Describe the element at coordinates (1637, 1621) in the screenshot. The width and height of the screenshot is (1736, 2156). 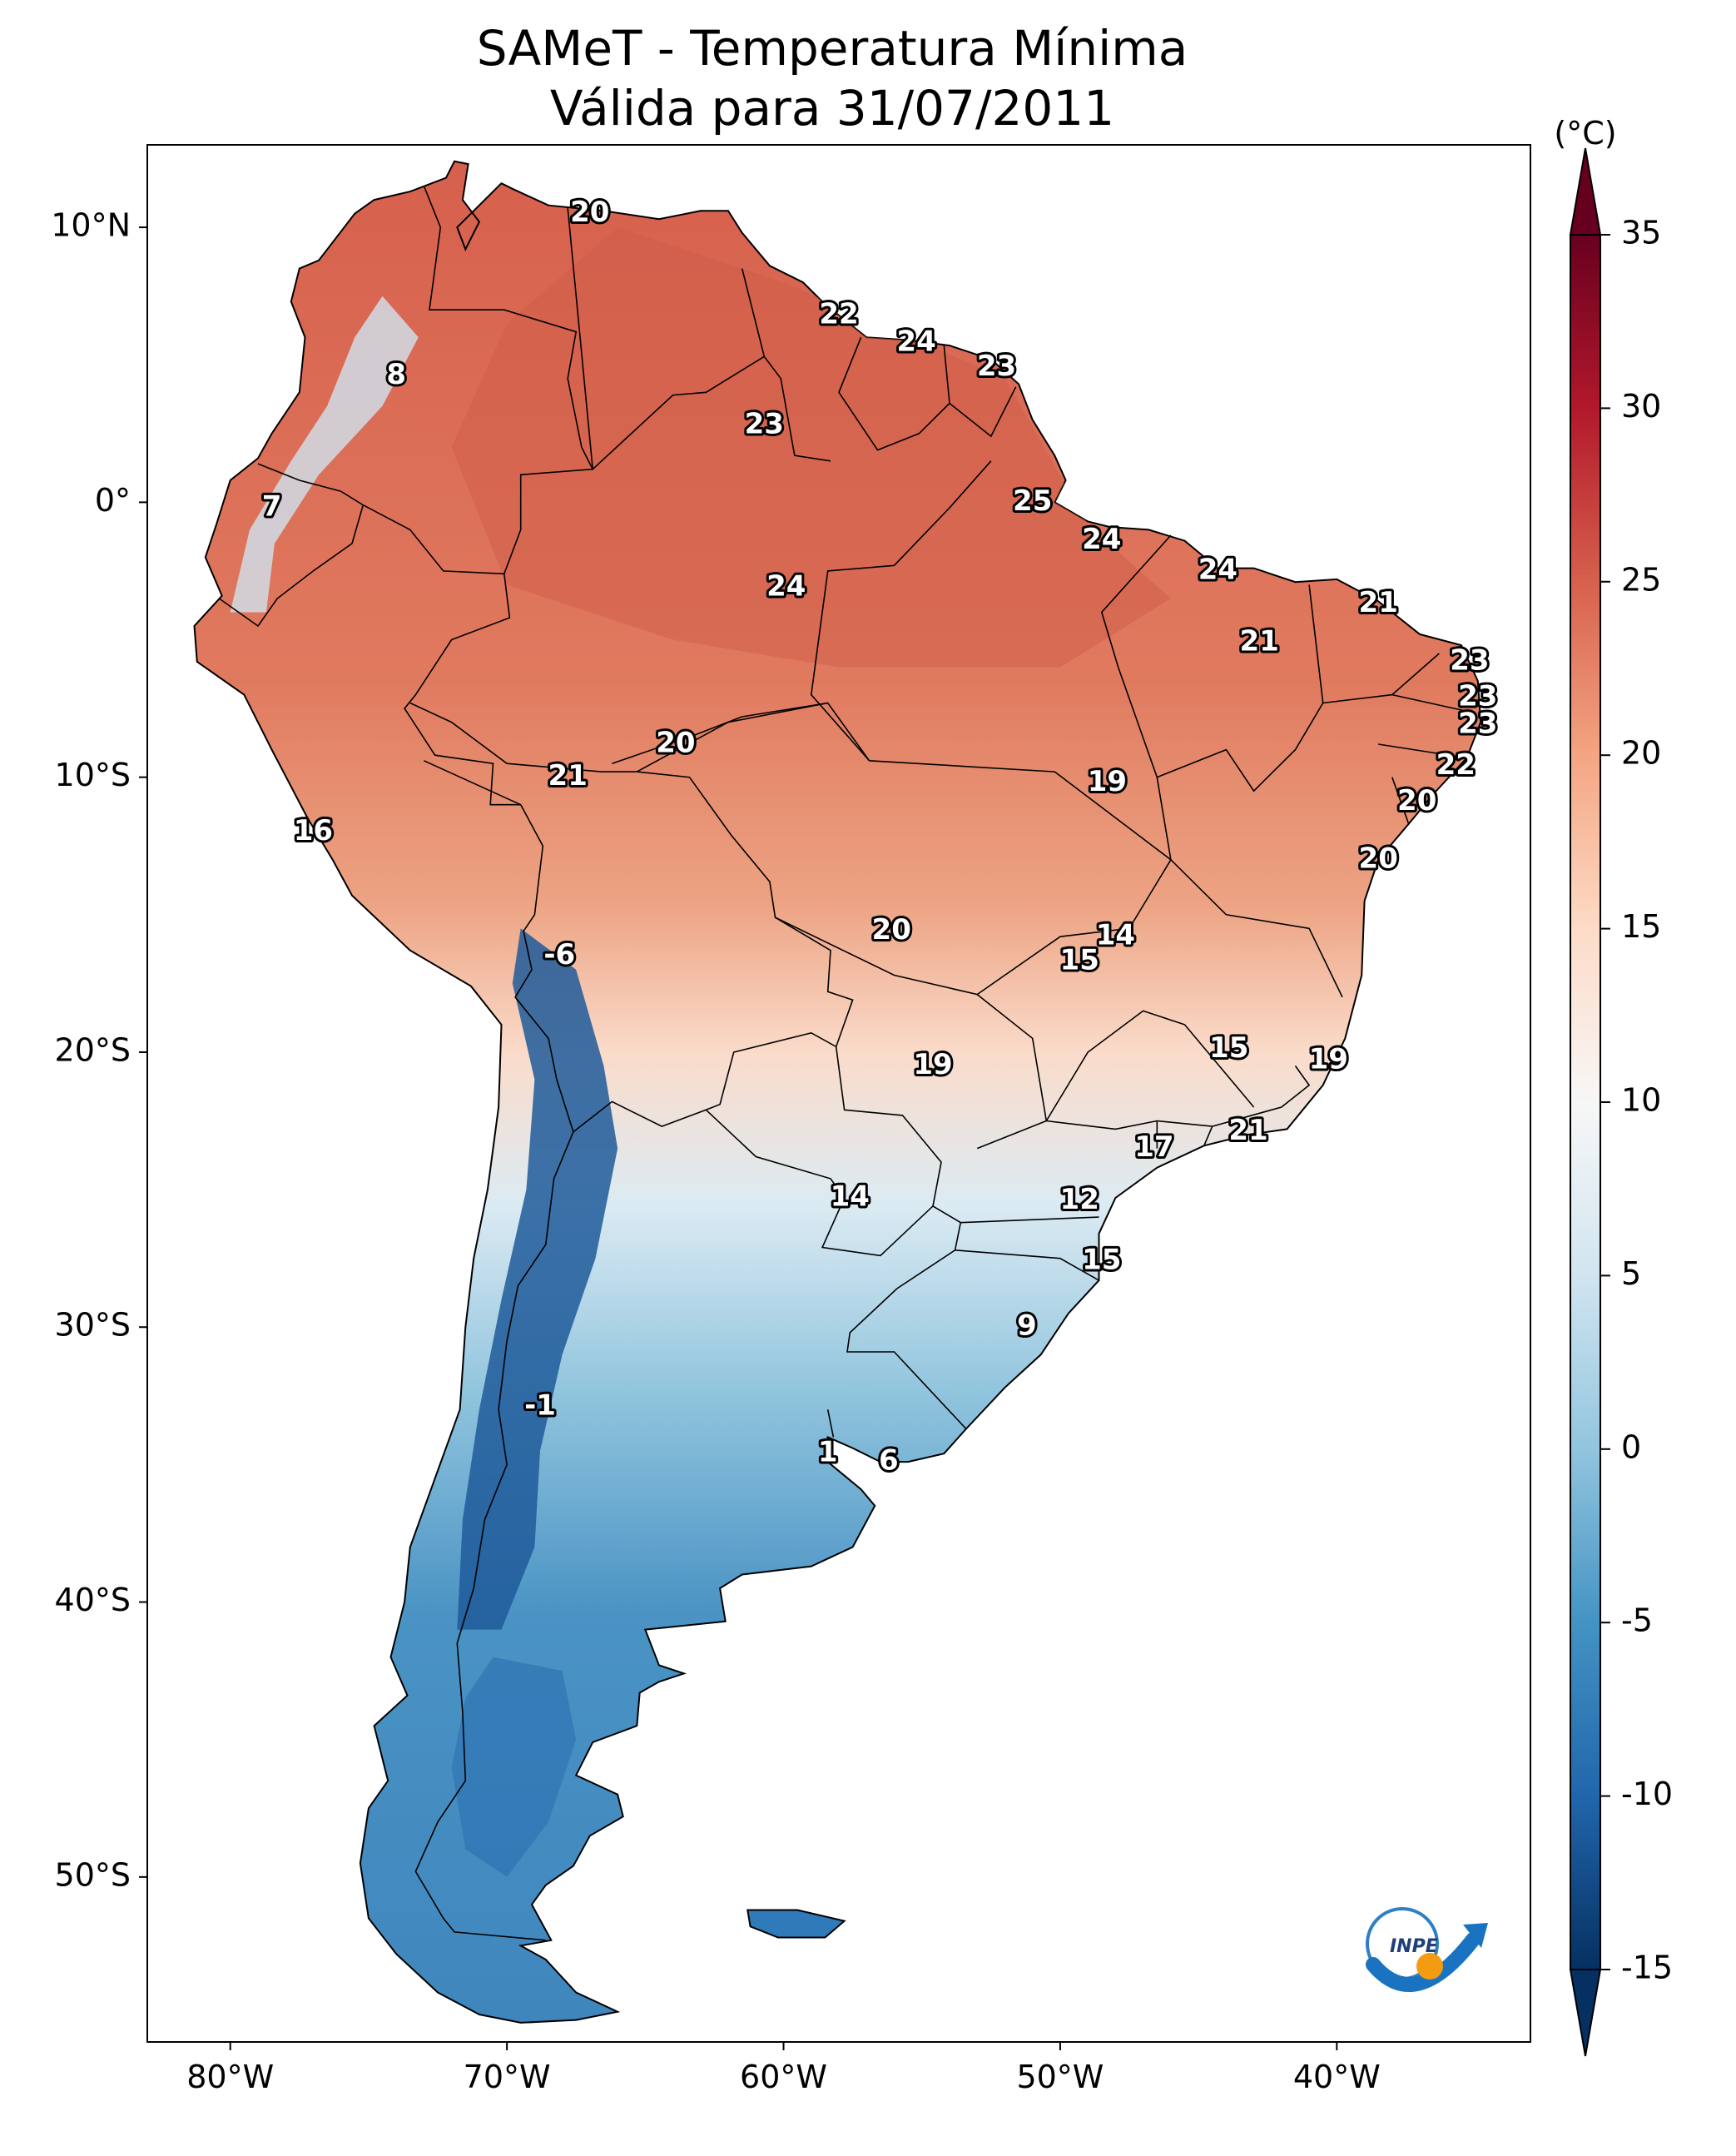
I see `colorbar-tick-label: -5` at that location.